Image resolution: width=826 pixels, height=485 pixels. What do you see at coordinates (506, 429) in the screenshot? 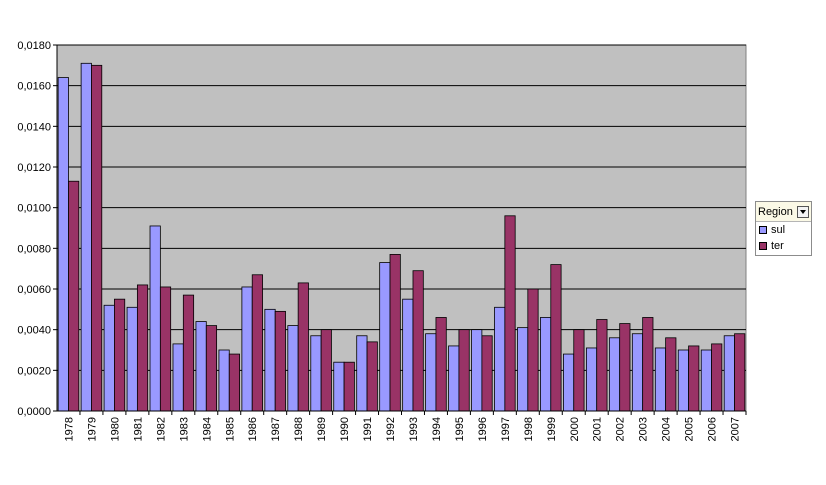
I see `x-tick-label: 1997` at bounding box center [506, 429].